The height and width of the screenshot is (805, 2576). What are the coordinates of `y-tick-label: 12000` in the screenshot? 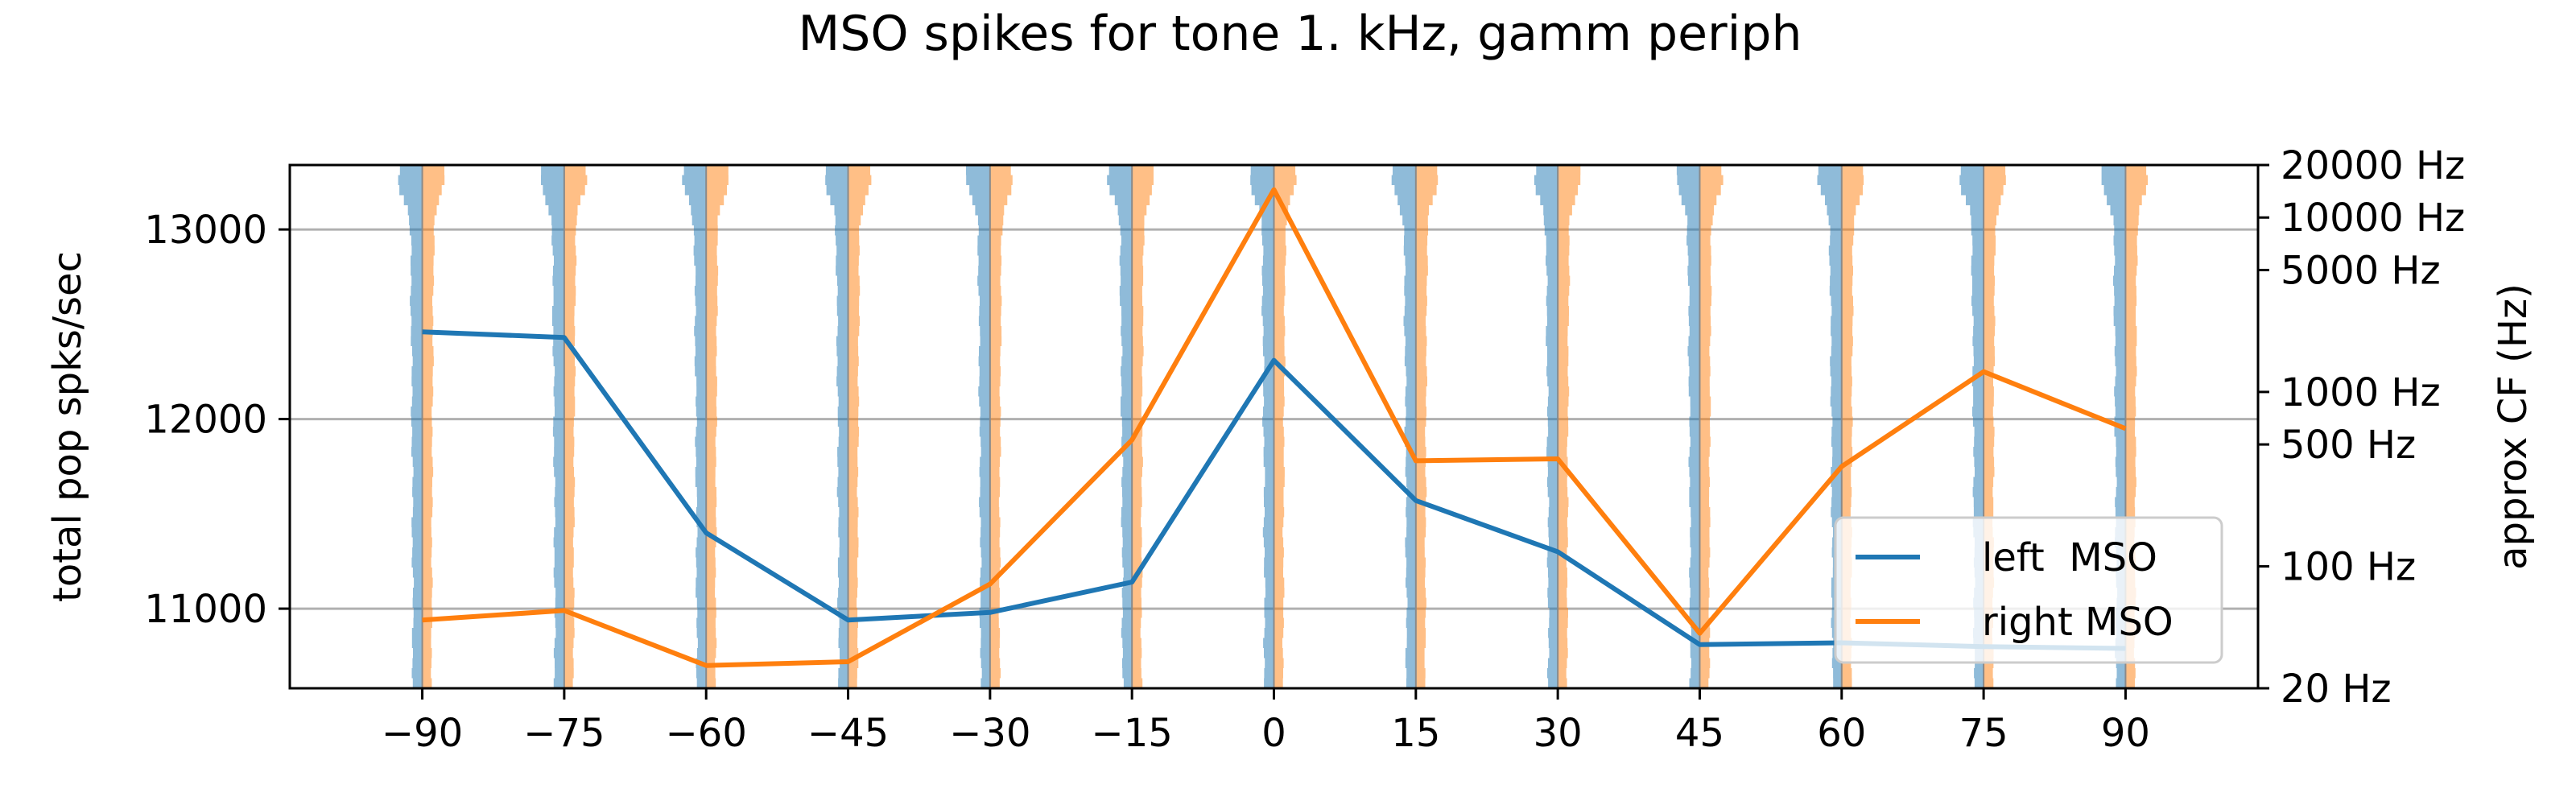 It's located at (205, 421).